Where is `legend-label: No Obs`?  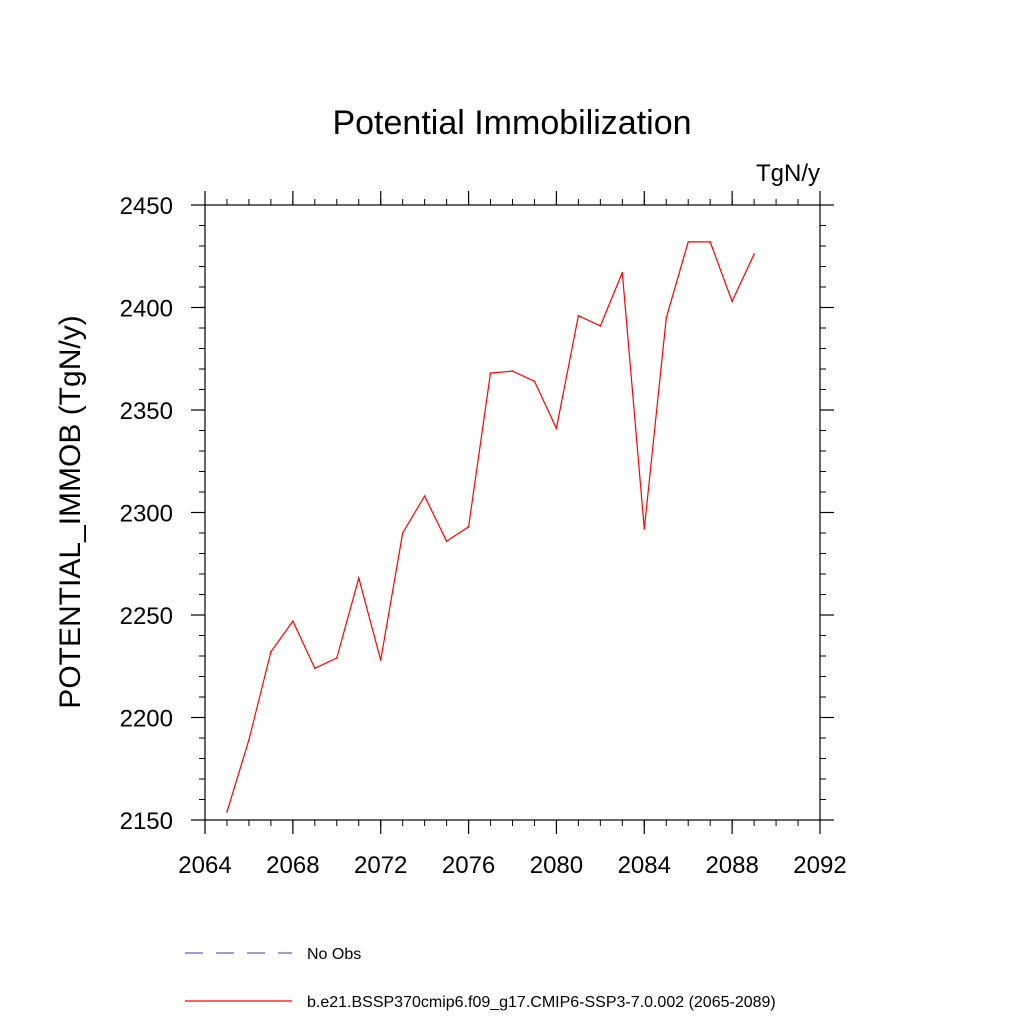
legend-label: No Obs is located at coordinates (334, 954).